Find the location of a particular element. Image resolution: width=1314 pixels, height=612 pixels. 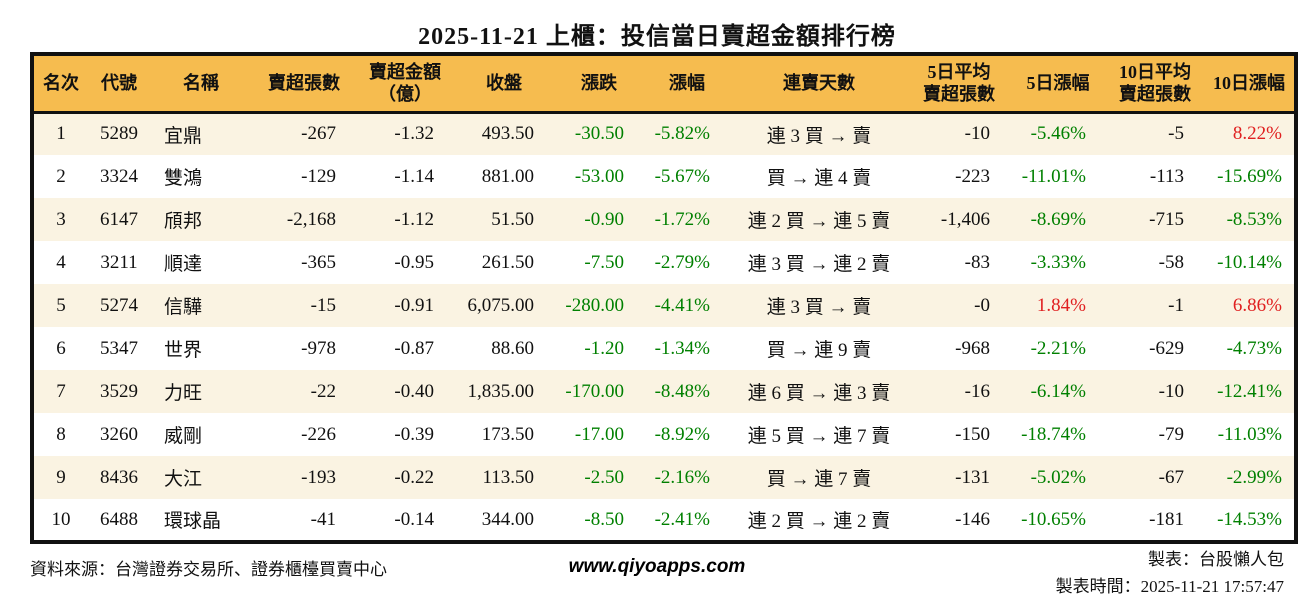

cell-sell-lots: -129 is located at coordinates (318, 176).